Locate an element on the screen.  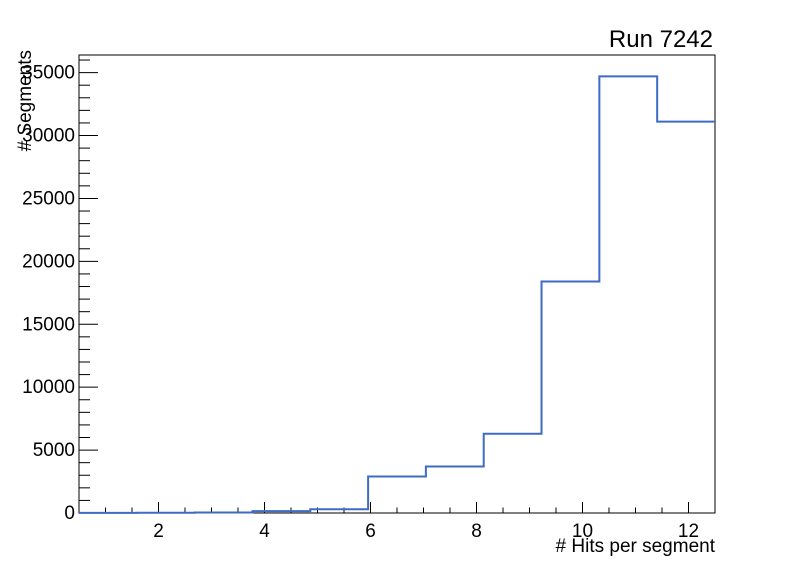
x-tick-label: 6 is located at coordinates (370, 531).